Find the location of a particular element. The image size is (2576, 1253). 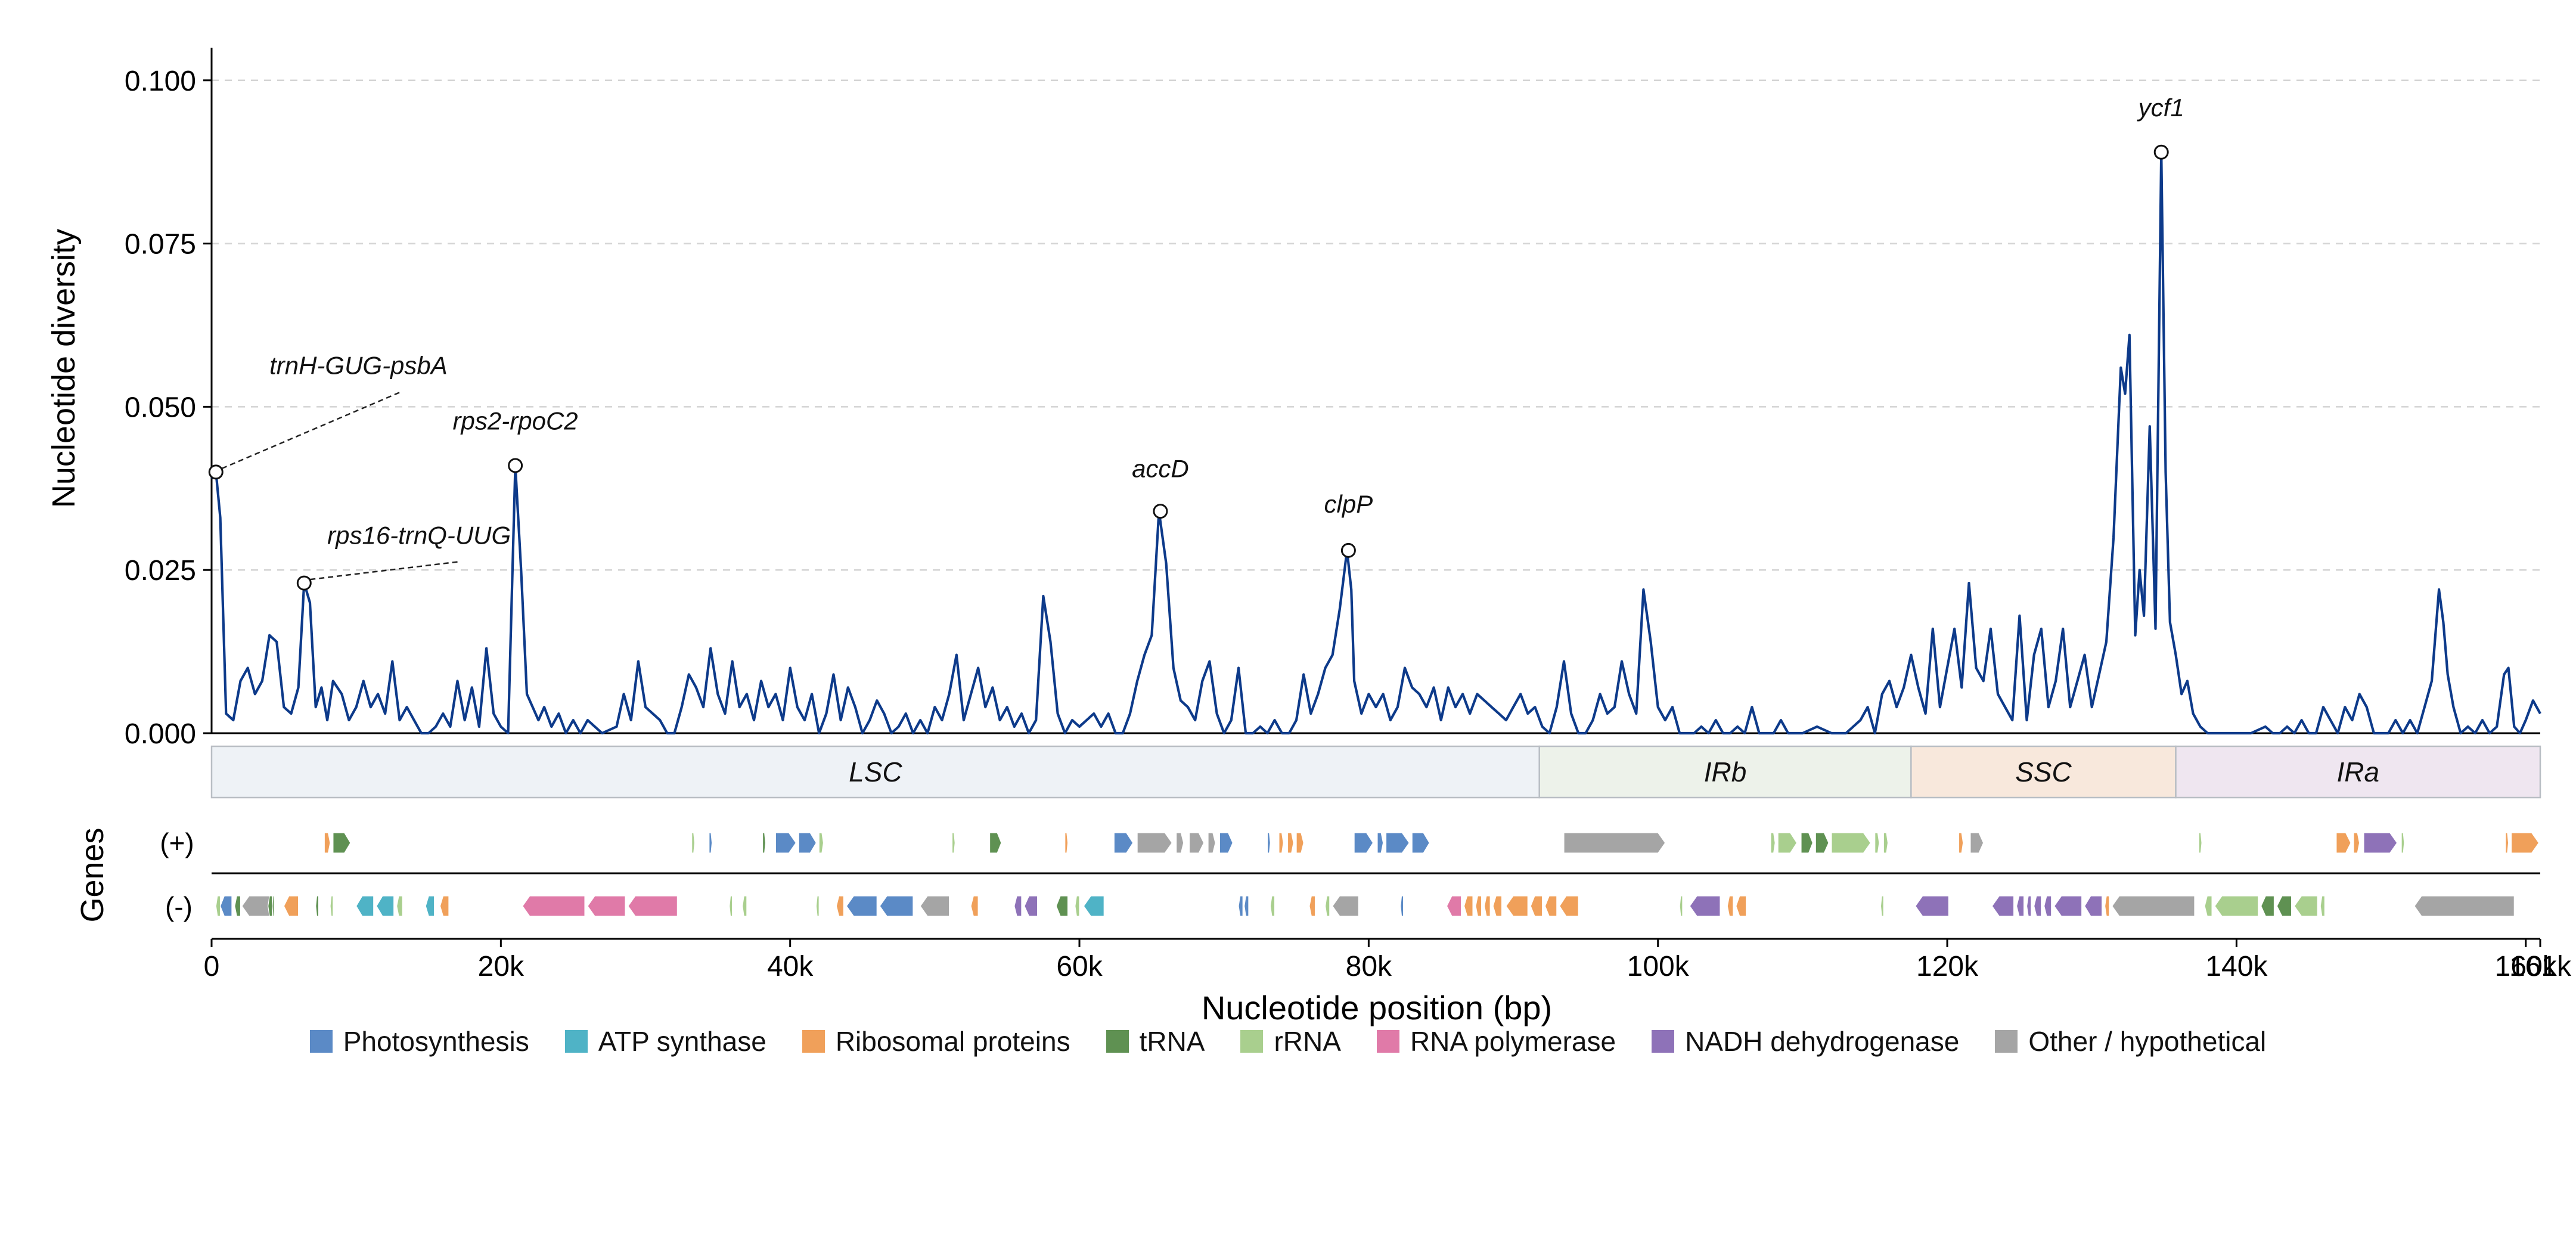

legend-item: rRNA is located at coordinates (1291, 1041).